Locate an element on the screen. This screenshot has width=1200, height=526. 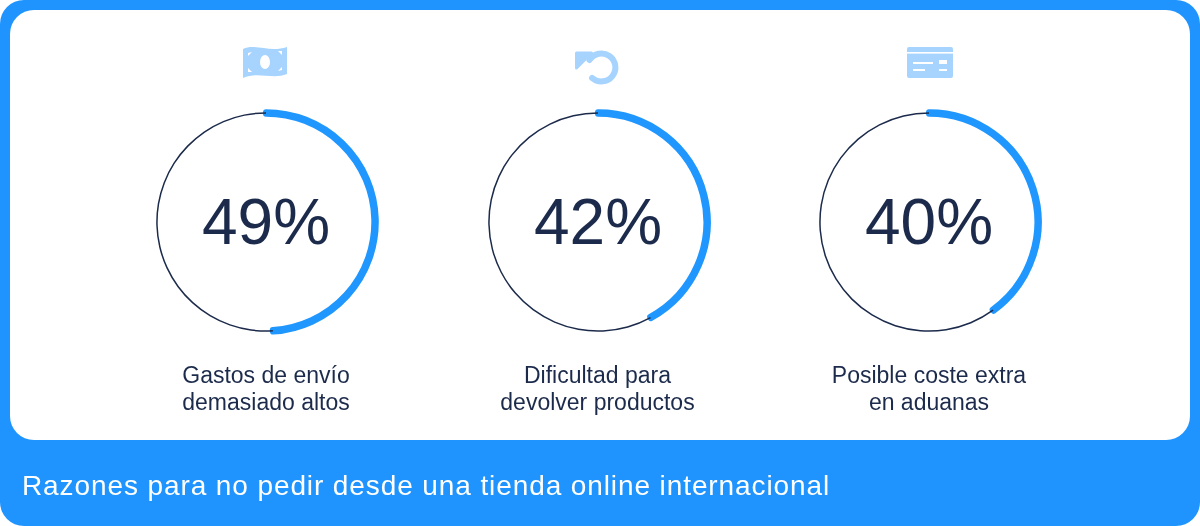
text: Gastos de envío demasiado altos is located at coordinates (266, 389).